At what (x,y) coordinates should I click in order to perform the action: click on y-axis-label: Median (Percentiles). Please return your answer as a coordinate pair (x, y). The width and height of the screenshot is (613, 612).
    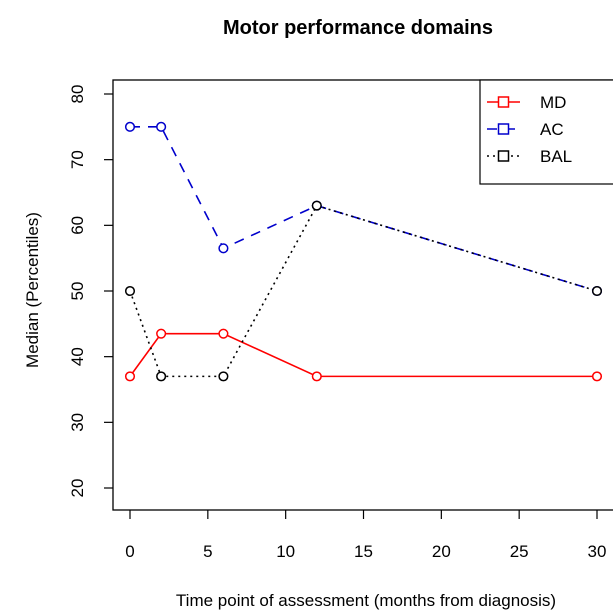
    Looking at the image, I should click on (32, 290).